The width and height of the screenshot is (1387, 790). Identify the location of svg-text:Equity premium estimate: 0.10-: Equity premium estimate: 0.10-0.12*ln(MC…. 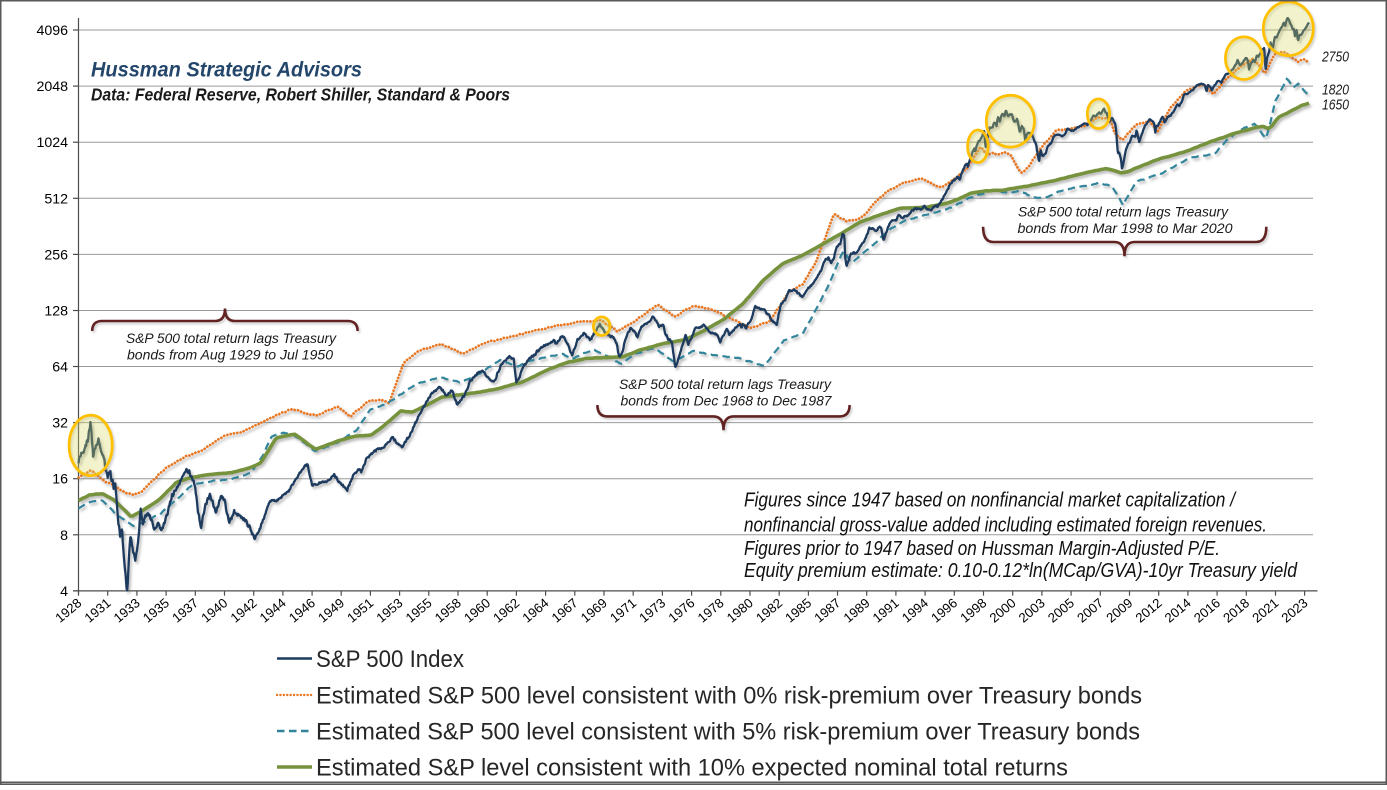
(1021, 571).